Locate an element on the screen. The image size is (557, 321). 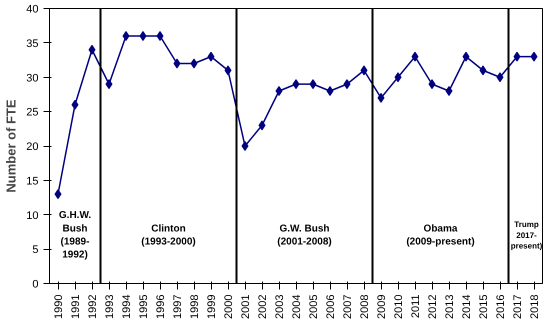
annotation: G.W. Bush (2001-2008) is located at coordinates (304, 235).